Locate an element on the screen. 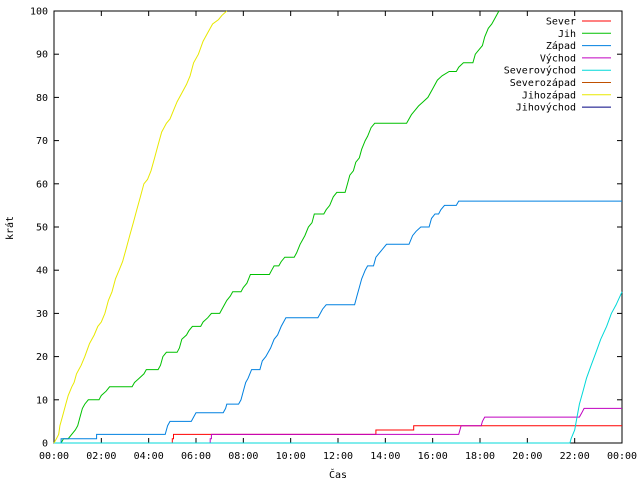 This screenshot has height=480, width=640. y-tick-label: 40 is located at coordinates (42, 271).